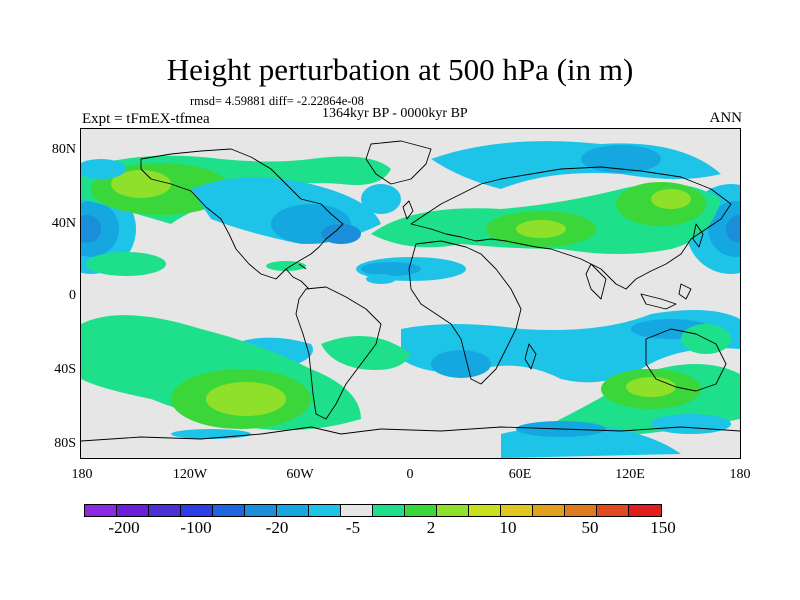  What do you see at coordinates (277, 101) in the screenshot?
I see `stats-line: rmsd= 4.59881 diff= -2.22864e-08` at bounding box center [277, 101].